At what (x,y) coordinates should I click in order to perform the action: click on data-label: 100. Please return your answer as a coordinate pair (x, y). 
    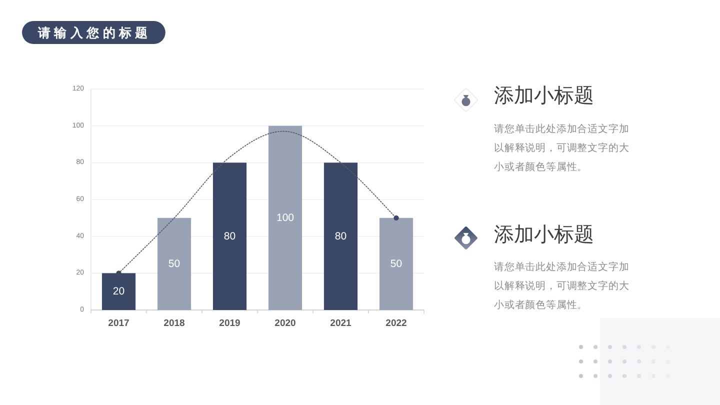
    Looking at the image, I should click on (285, 218).